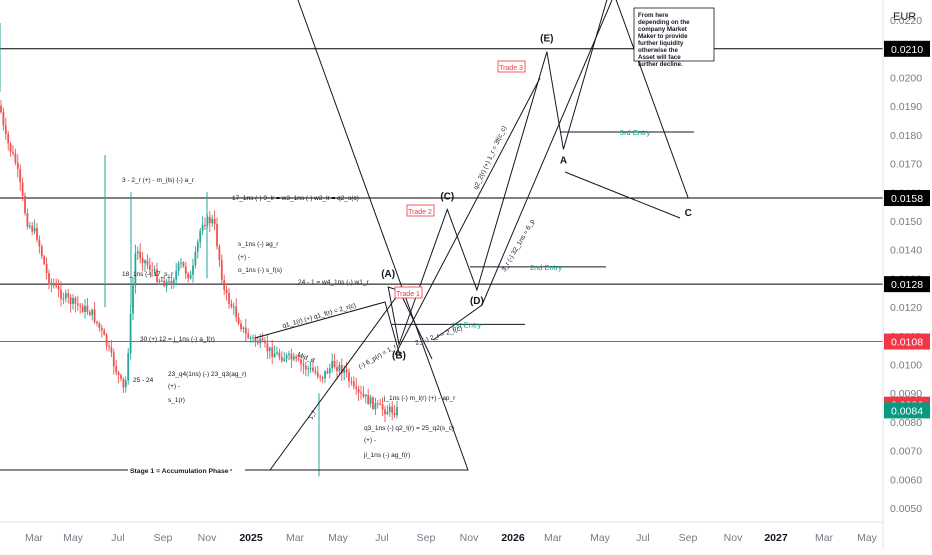 Image resolution: width=932 pixels, height=555 pixels. I want to click on annotation-text: 23_q4(1ns) (-) 23_q3(ag_r), so click(207, 374).